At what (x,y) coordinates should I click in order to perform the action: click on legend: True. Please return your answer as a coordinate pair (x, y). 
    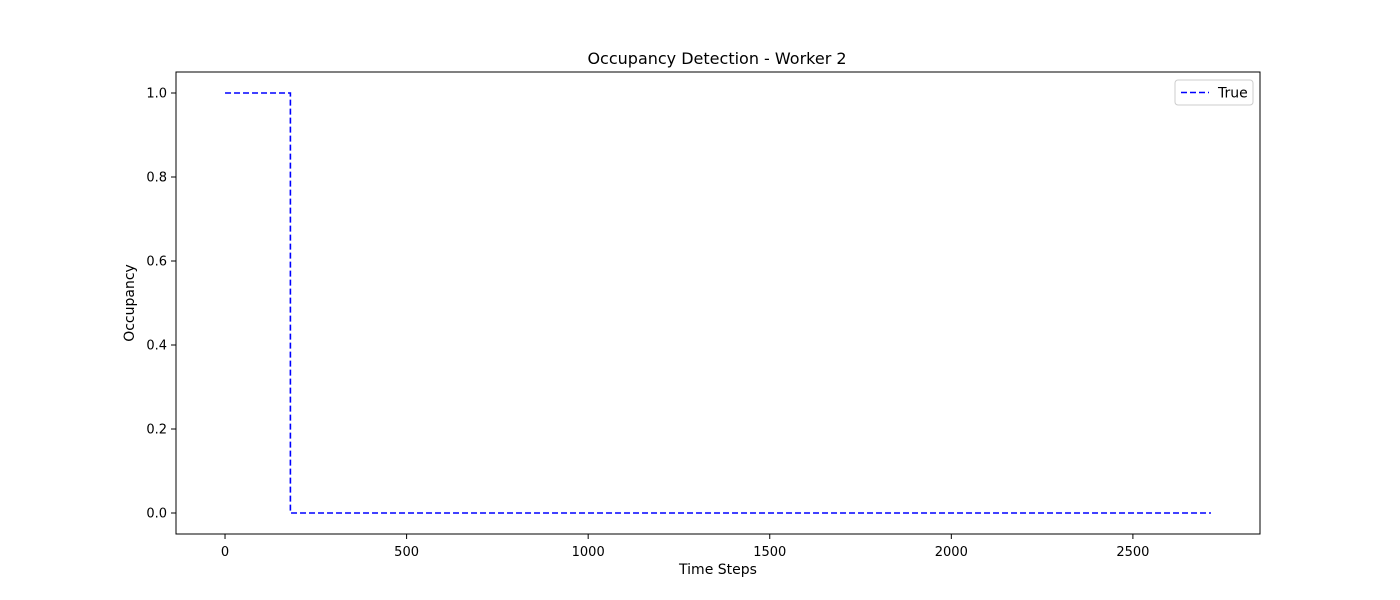
    Looking at the image, I should click on (1214, 92).